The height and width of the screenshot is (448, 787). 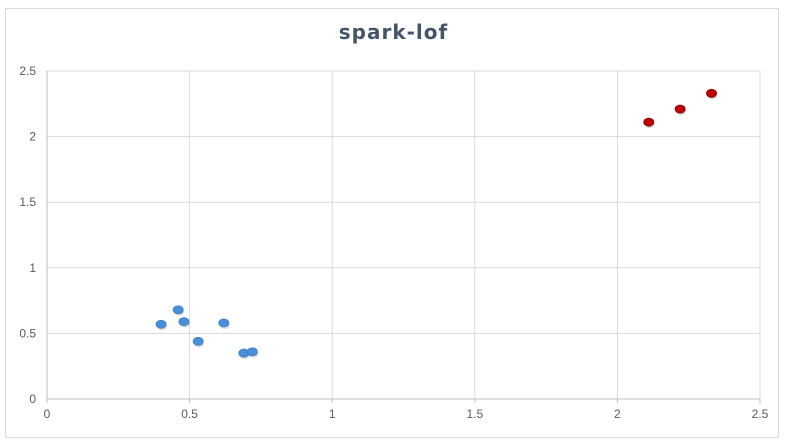 I want to click on x-tick-label: 0, so click(x=47, y=414).